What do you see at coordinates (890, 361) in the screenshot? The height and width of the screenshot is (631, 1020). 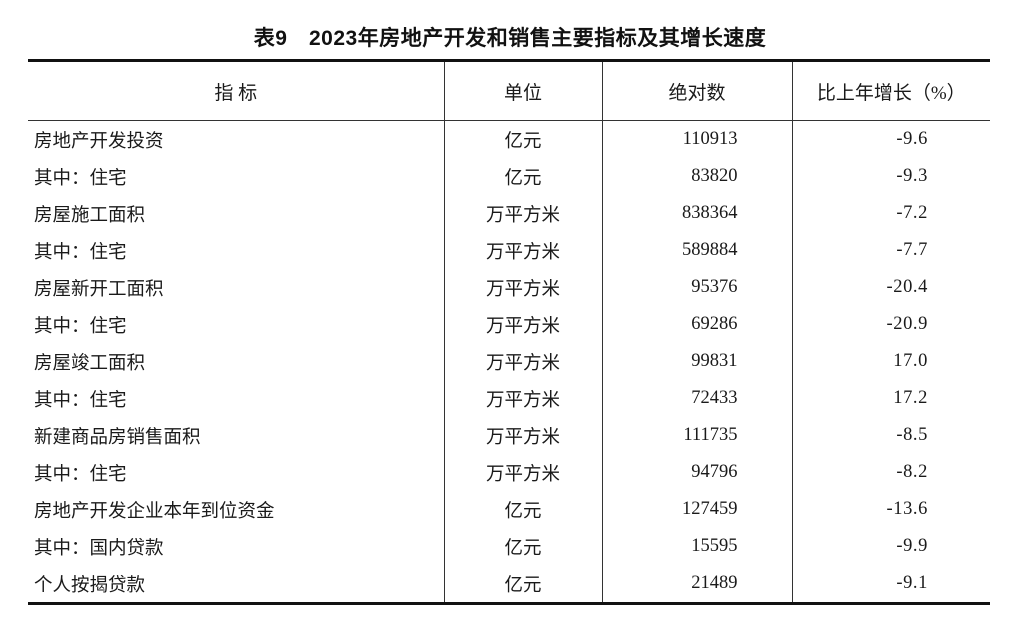 I see `cell-growth-rate: 17.0` at bounding box center [890, 361].